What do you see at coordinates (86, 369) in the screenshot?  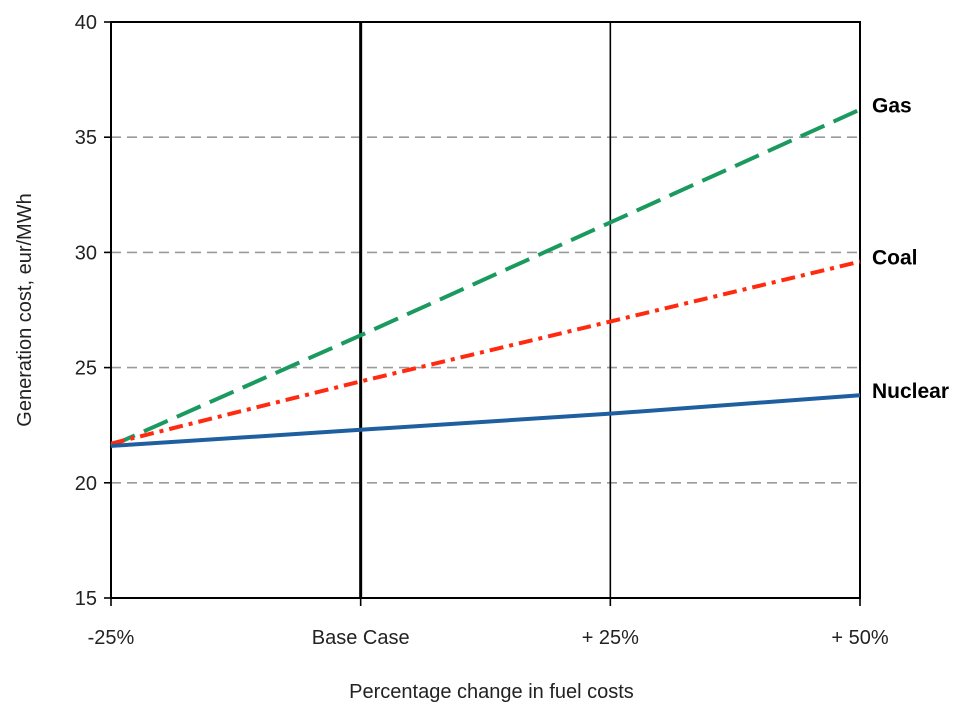 I see `y-tick-label: 25` at bounding box center [86, 369].